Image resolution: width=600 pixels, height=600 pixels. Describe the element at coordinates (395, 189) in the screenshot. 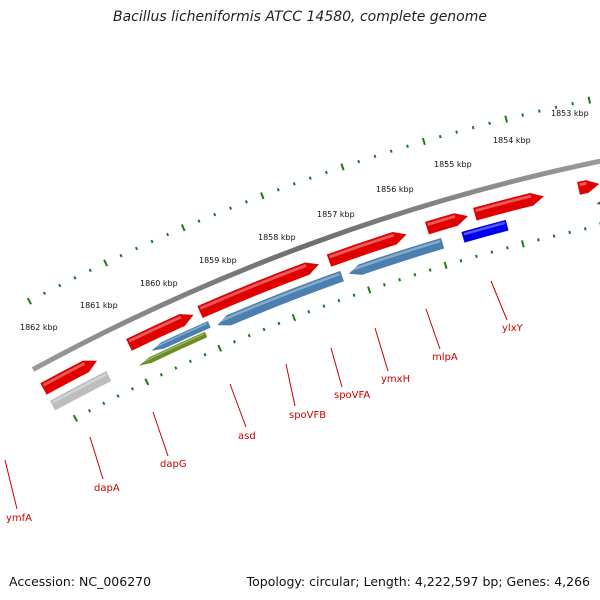

I see `kbp-label: 1856 kbp` at that location.